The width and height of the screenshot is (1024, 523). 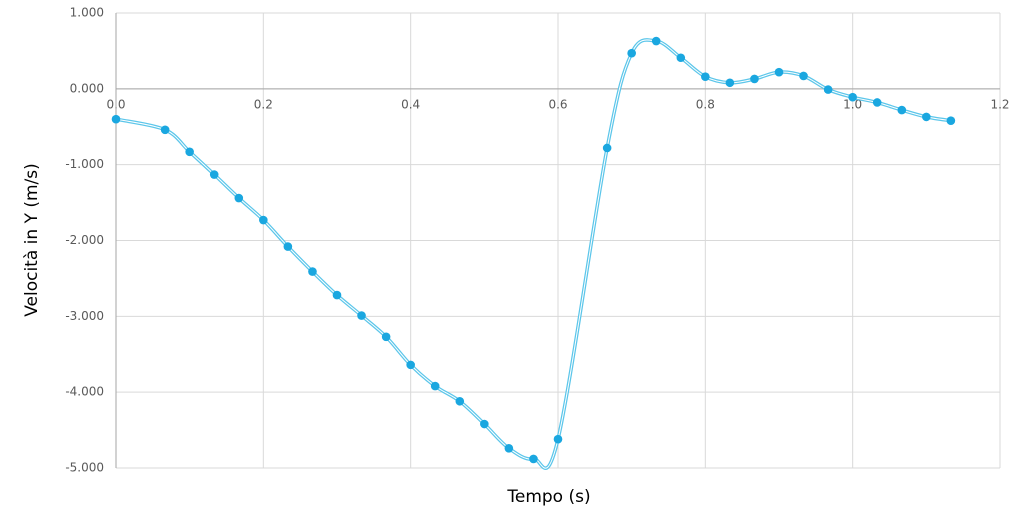 What do you see at coordinates (999, 104) in the screenshot?
I see `x-tick-label: 1.2` at bounding box center [999, 104].